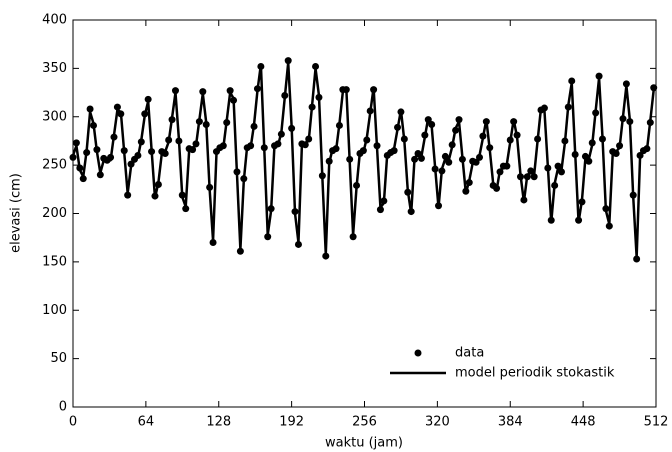  Describe the element at coordinates (54, 310) in the screenshot. I see `y-tick-label: 100` at that location.